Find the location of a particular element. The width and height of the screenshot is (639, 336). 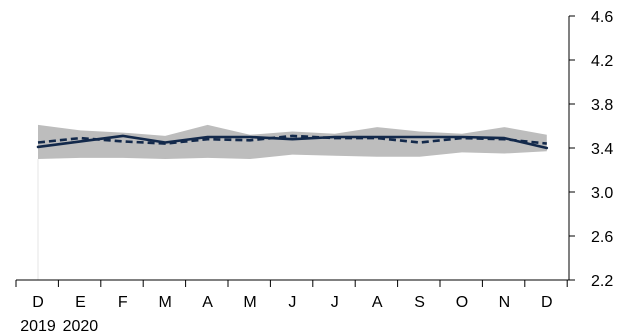

series-layer is located at coordinates (292, 142).